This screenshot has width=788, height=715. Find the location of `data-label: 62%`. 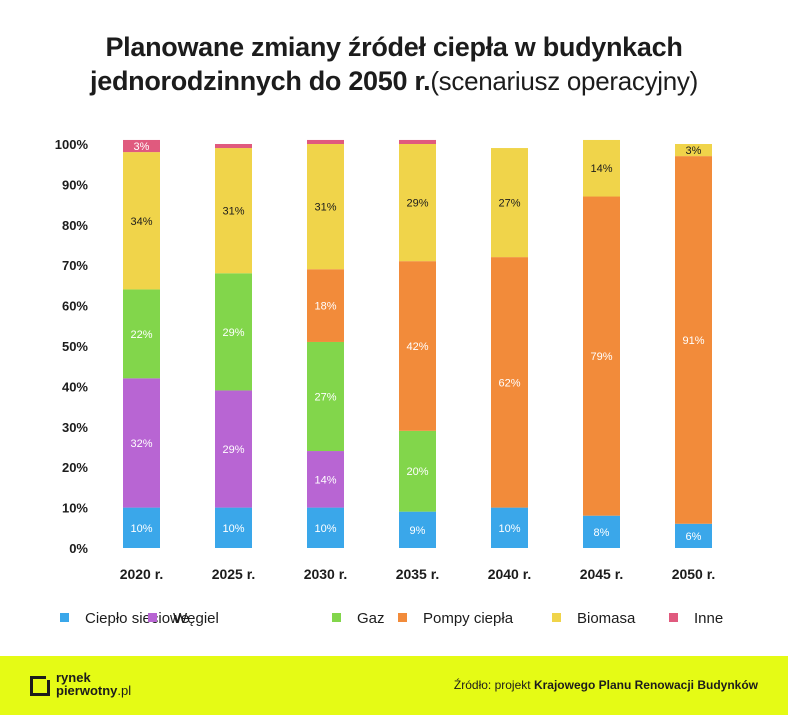

data-label: 62% is located at coordinates (509, 383).